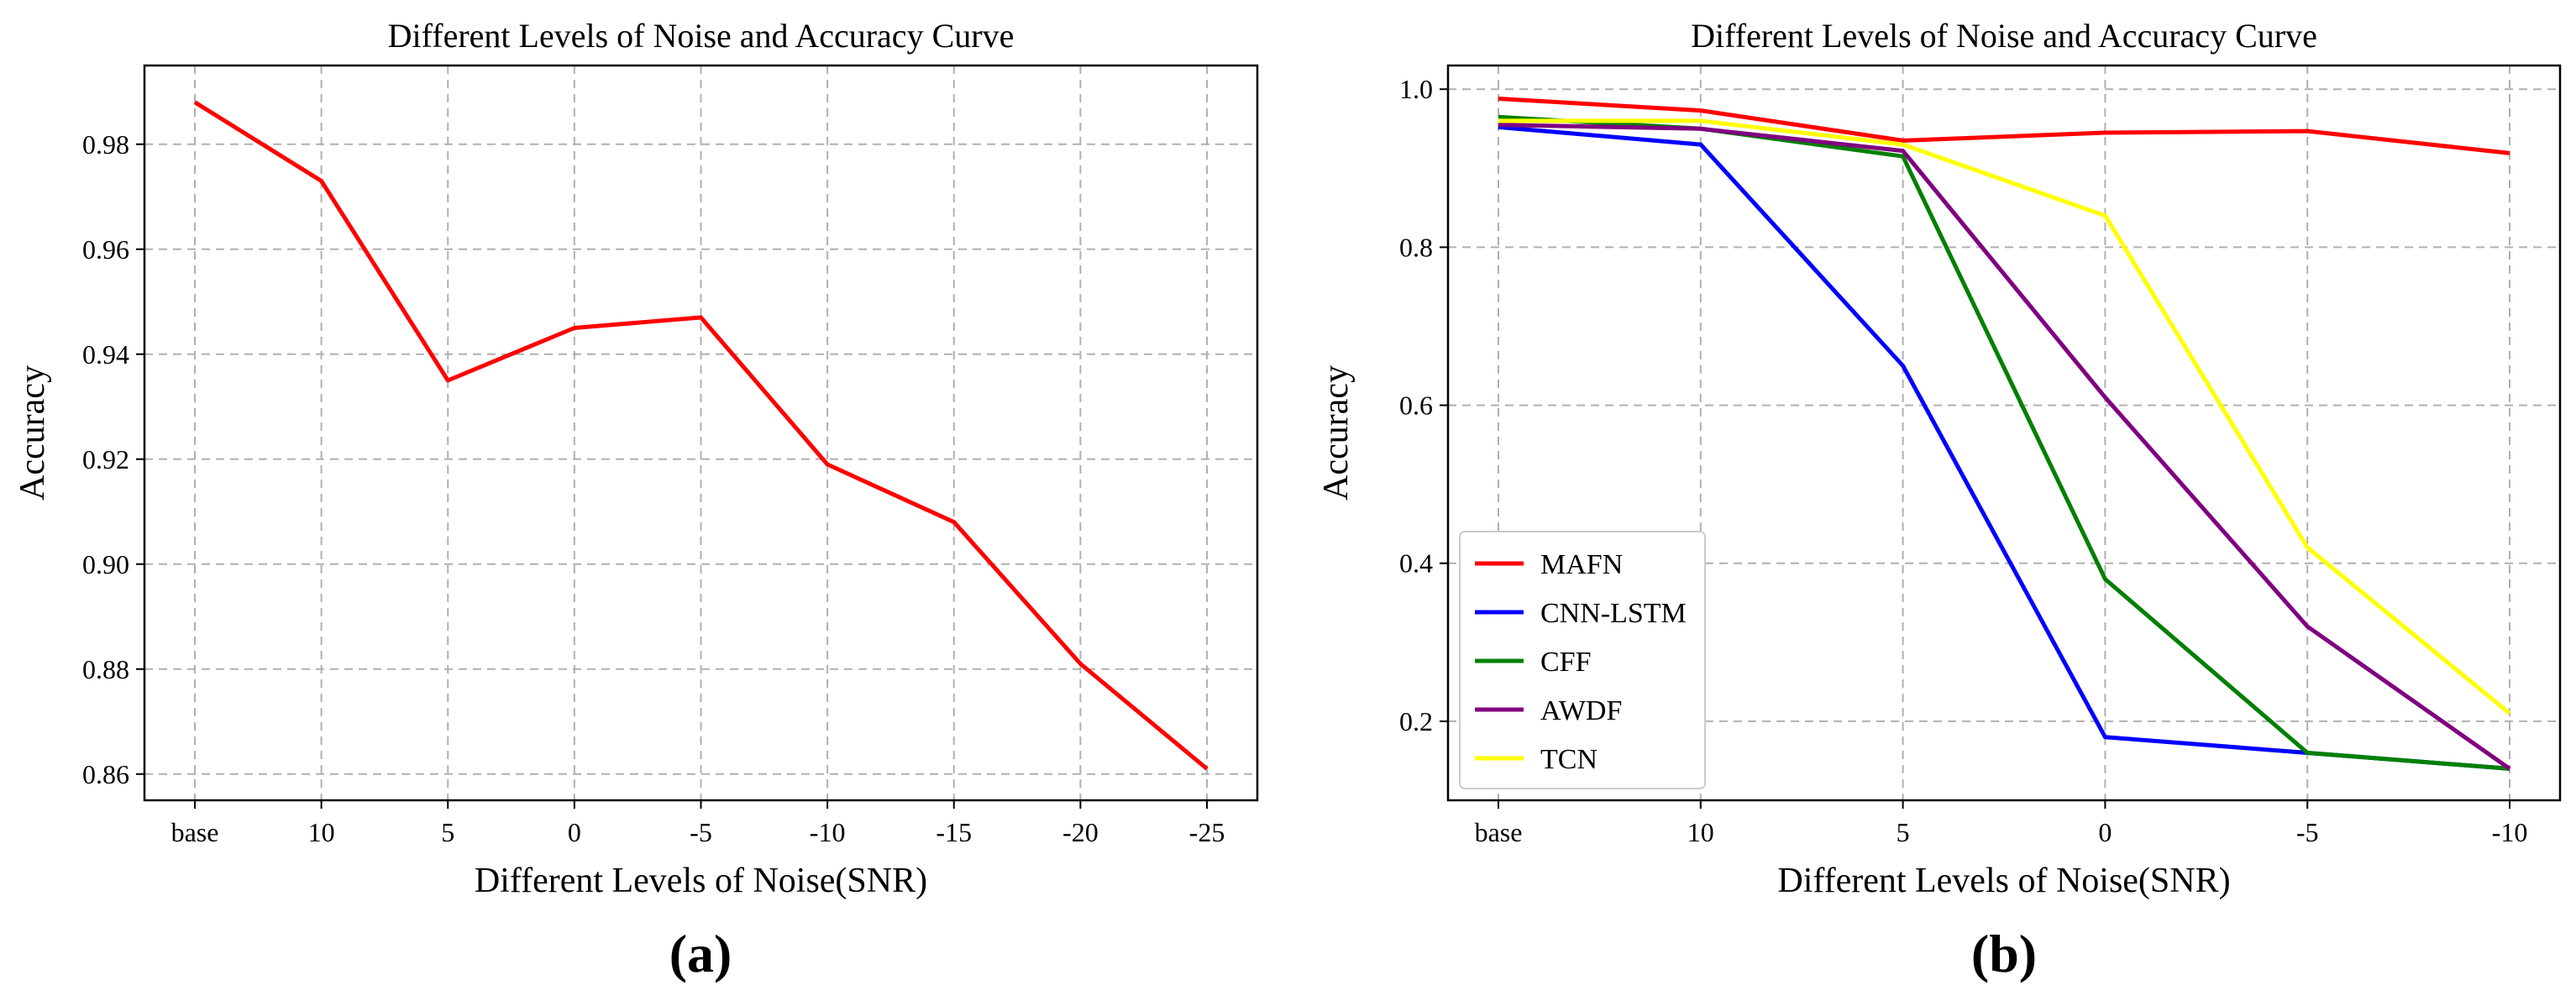  What do you see at coordinates (1566, 663) in the screenshot?
I see `legend-label: CFF` at bounding box center [1566, 663].